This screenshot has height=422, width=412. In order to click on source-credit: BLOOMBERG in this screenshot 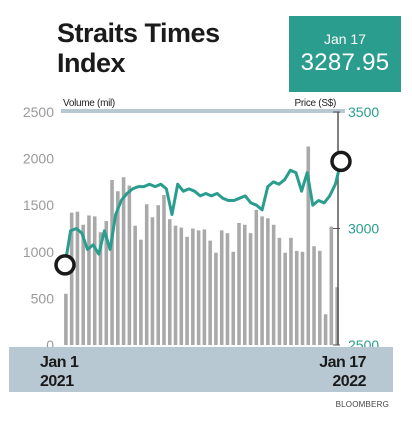, I will do `click(362, 404)`.